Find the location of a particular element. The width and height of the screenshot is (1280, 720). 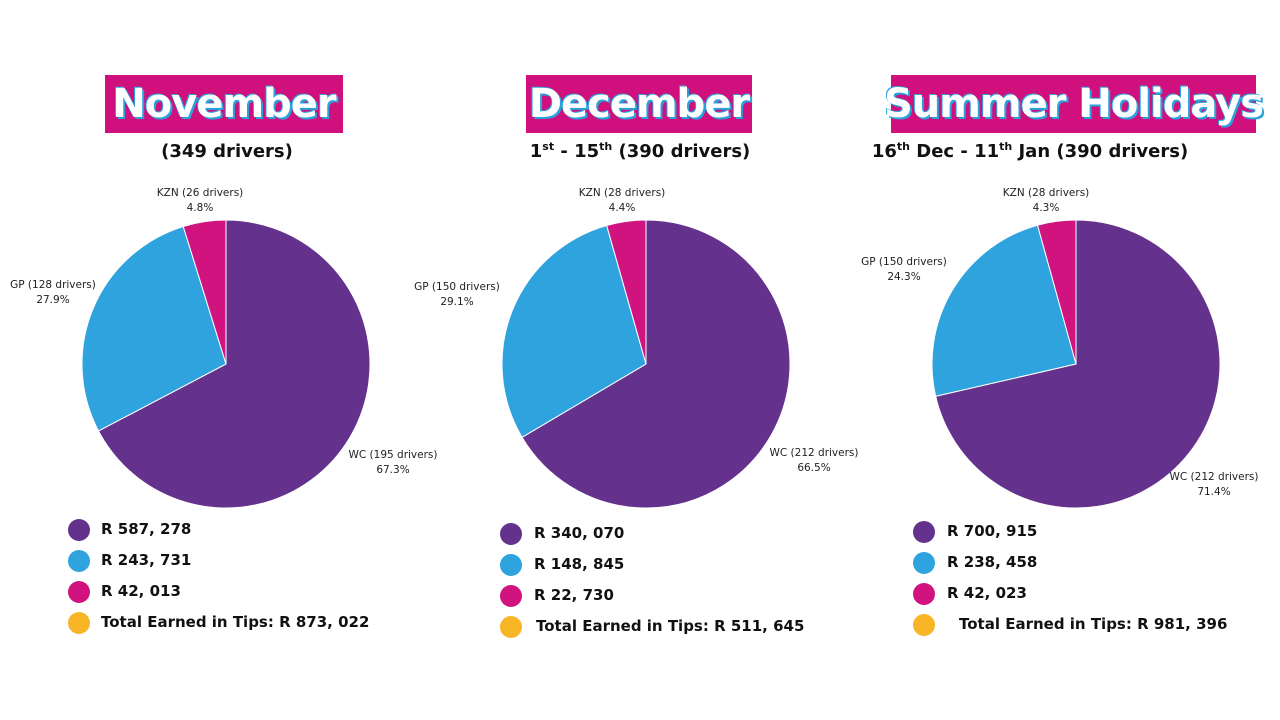

slice-label-kzn-name: KZN (26 drivers) is located at coordinates (200, 193).